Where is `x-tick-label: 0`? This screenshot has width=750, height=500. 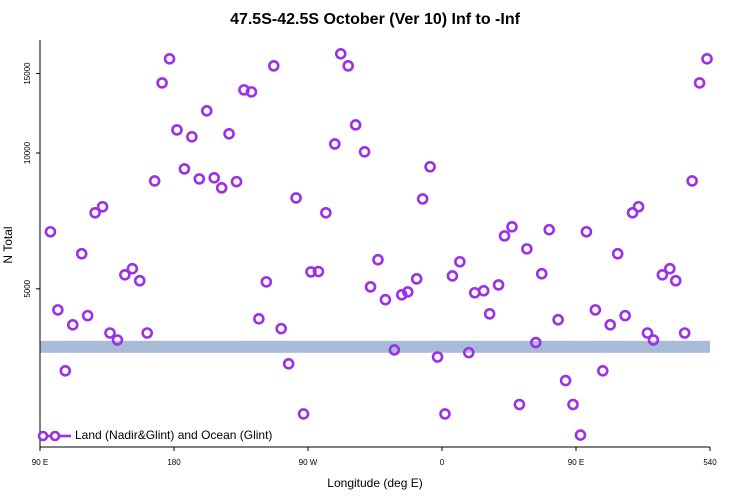
x-tick-label: 0 is located at coordinates (442, 462).